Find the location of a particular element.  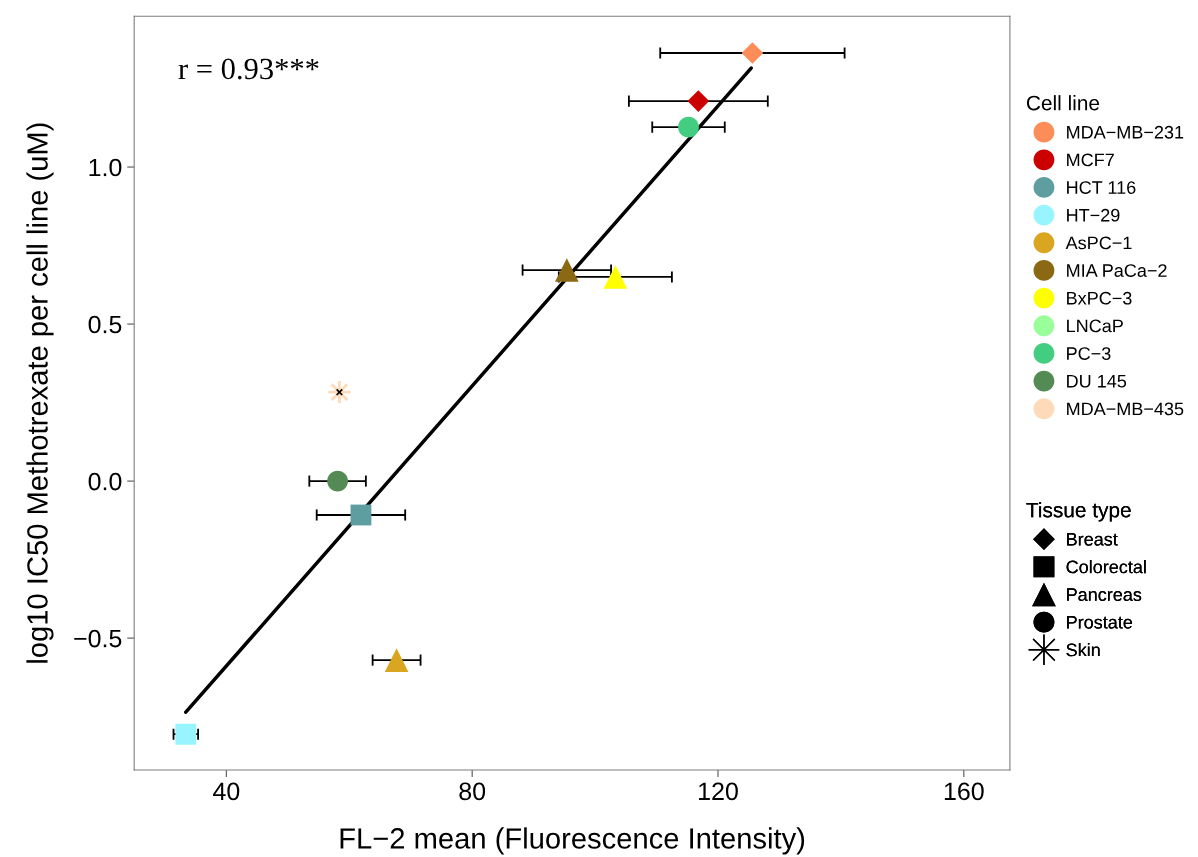

legend-label: MIA PaCa−2 is located at coordinates (1117, 270).